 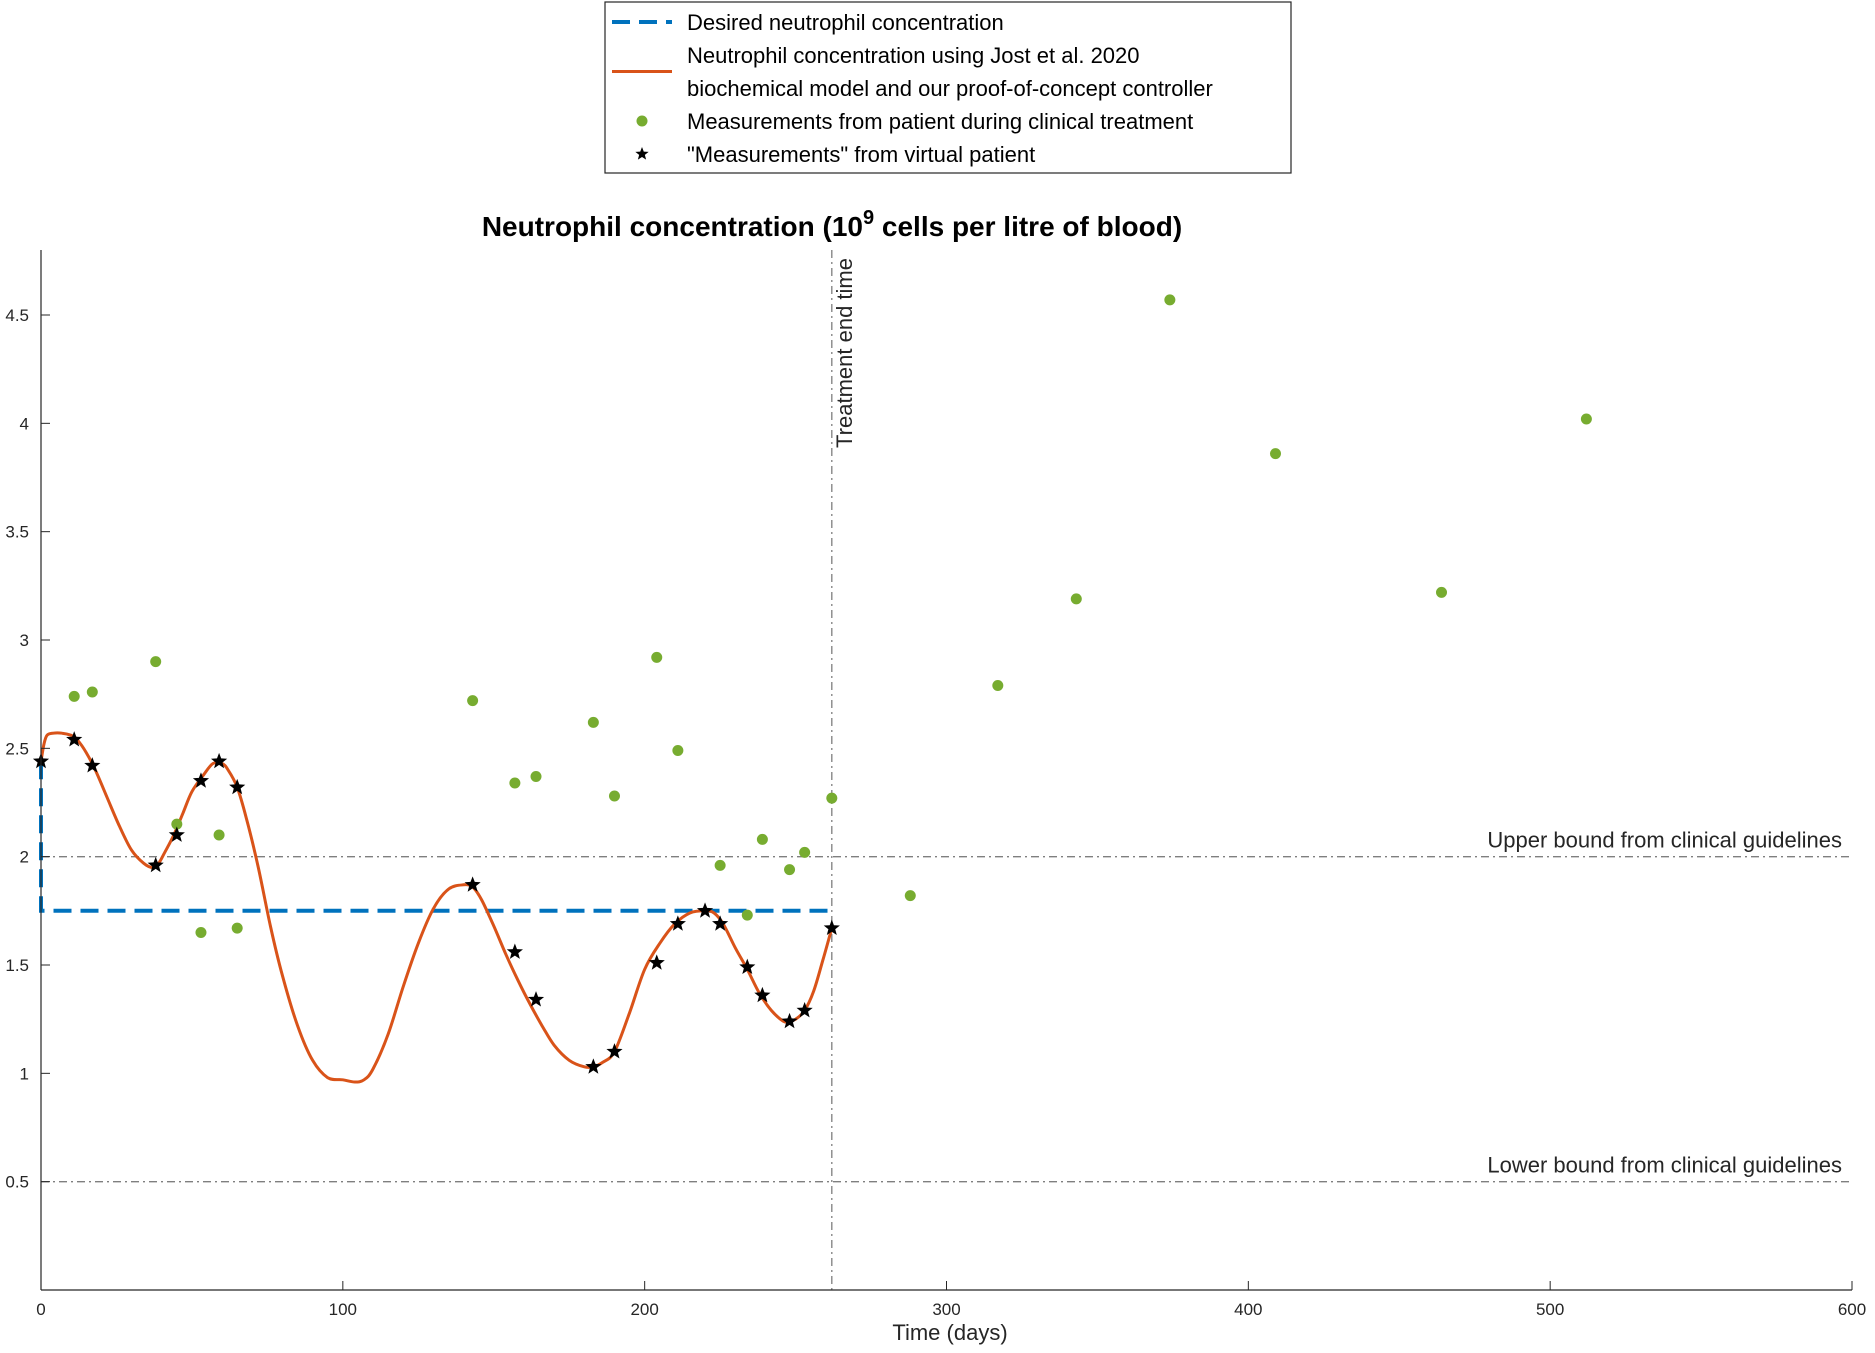 I want to click on x-tick-label: 400, so click(x=1248, y=1309).